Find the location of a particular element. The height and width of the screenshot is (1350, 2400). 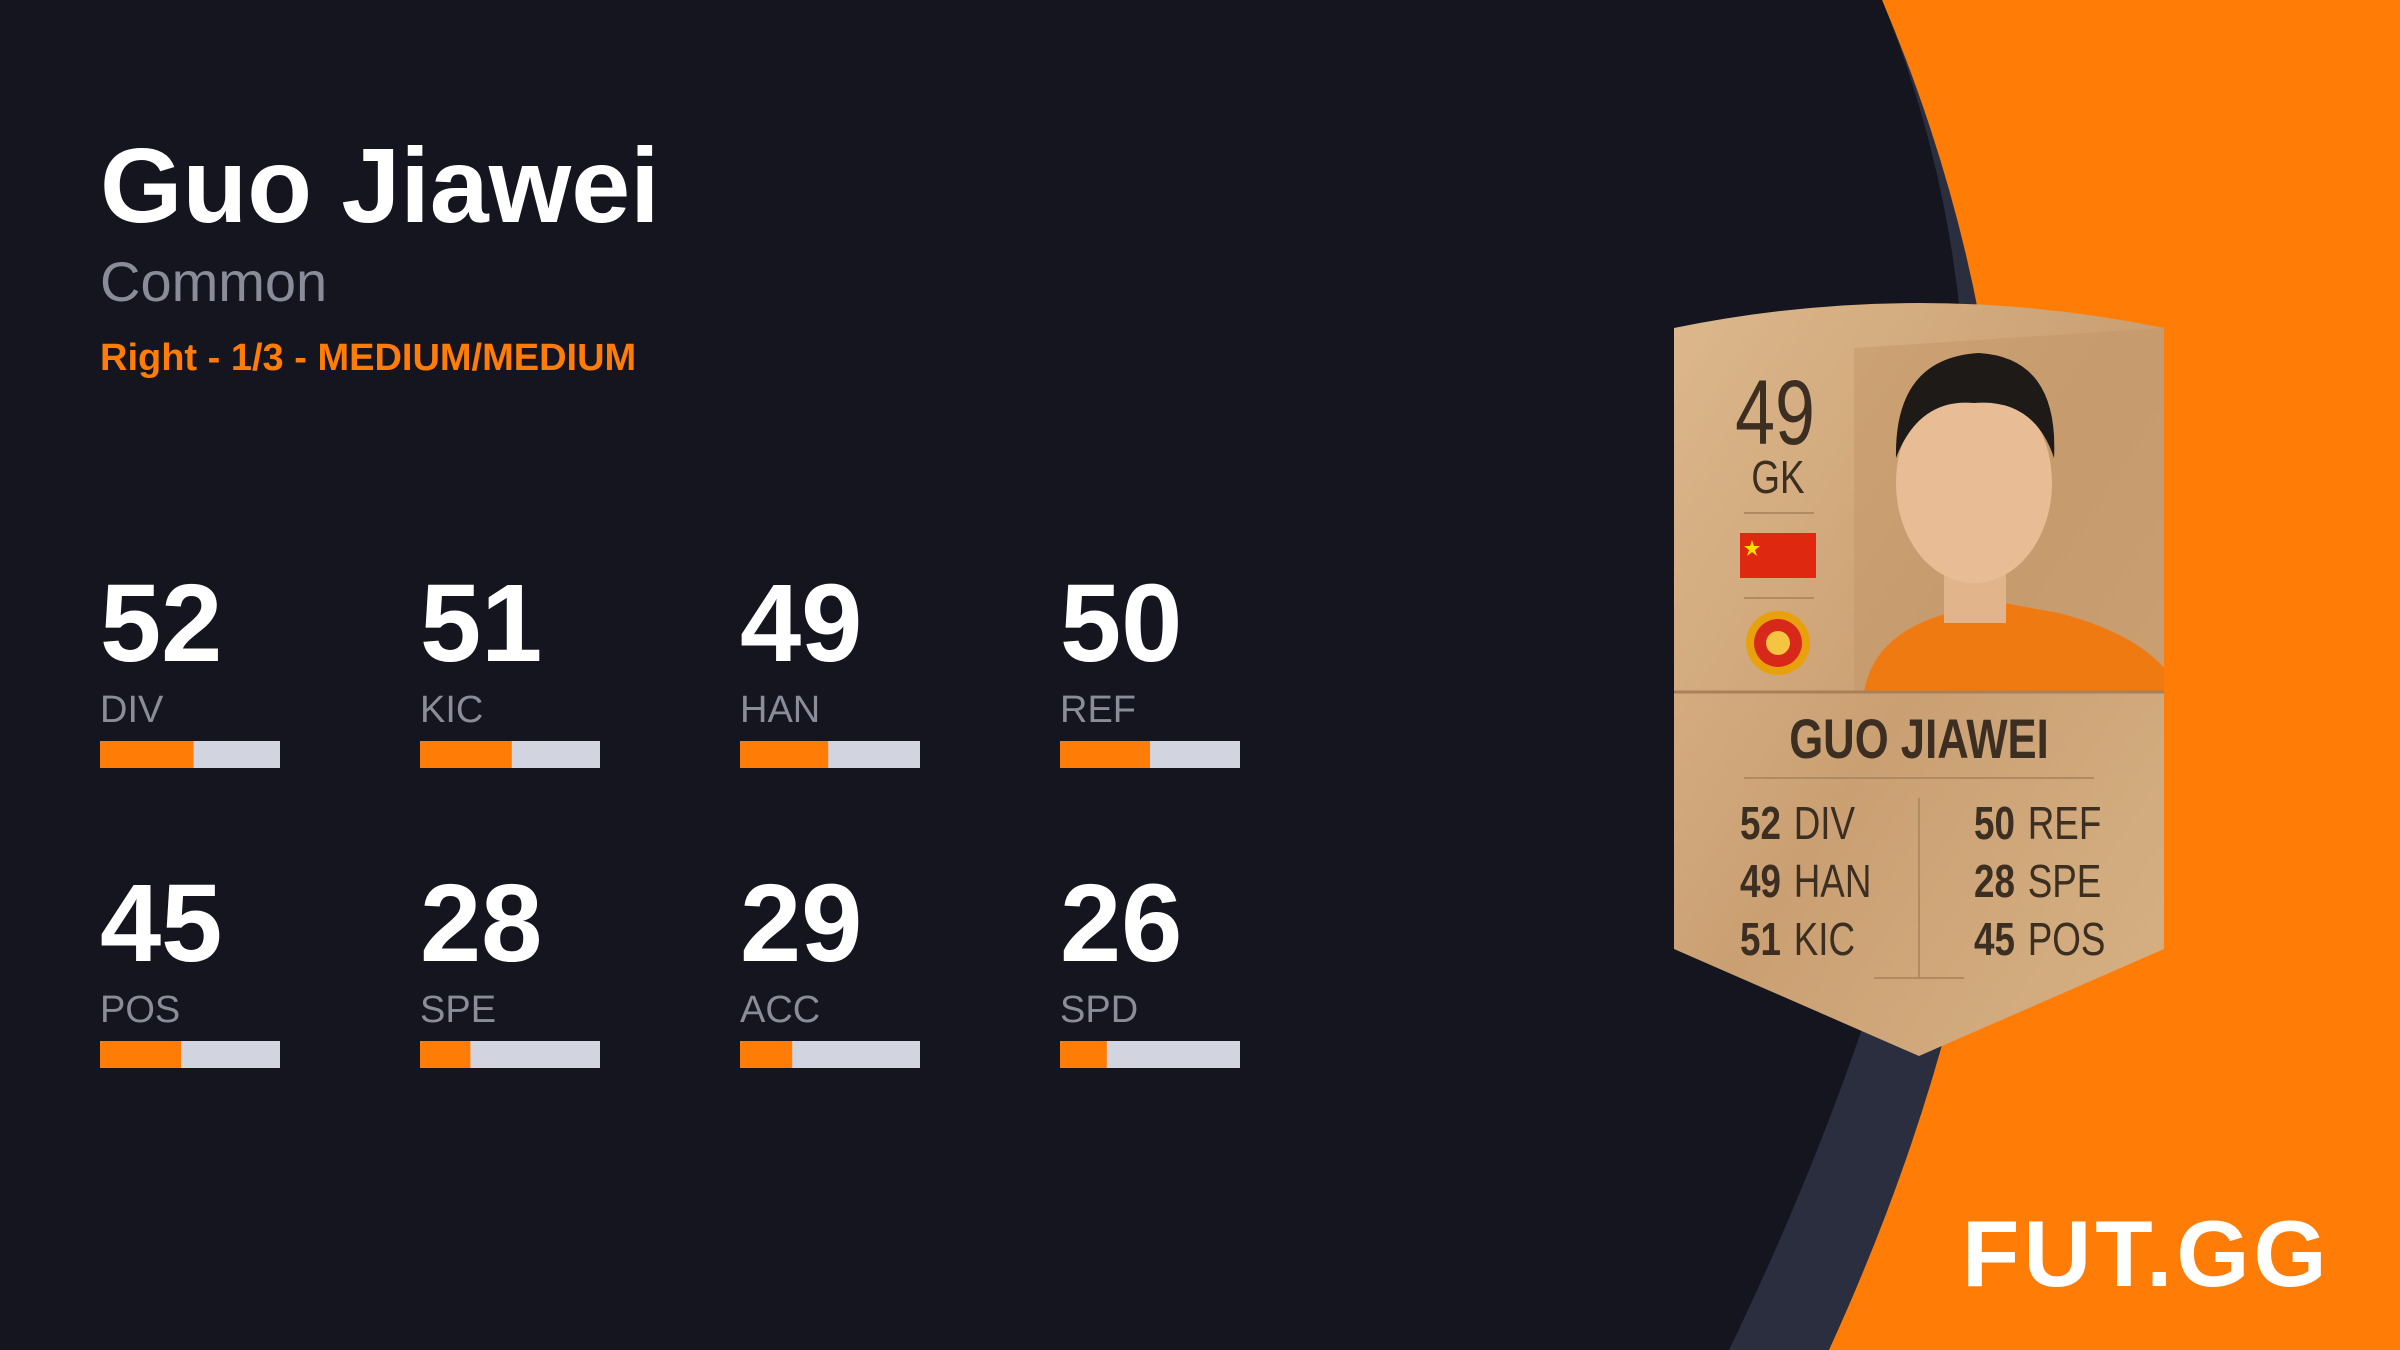

card-stat: 52 DIV is located at coordinates (1797, 823).